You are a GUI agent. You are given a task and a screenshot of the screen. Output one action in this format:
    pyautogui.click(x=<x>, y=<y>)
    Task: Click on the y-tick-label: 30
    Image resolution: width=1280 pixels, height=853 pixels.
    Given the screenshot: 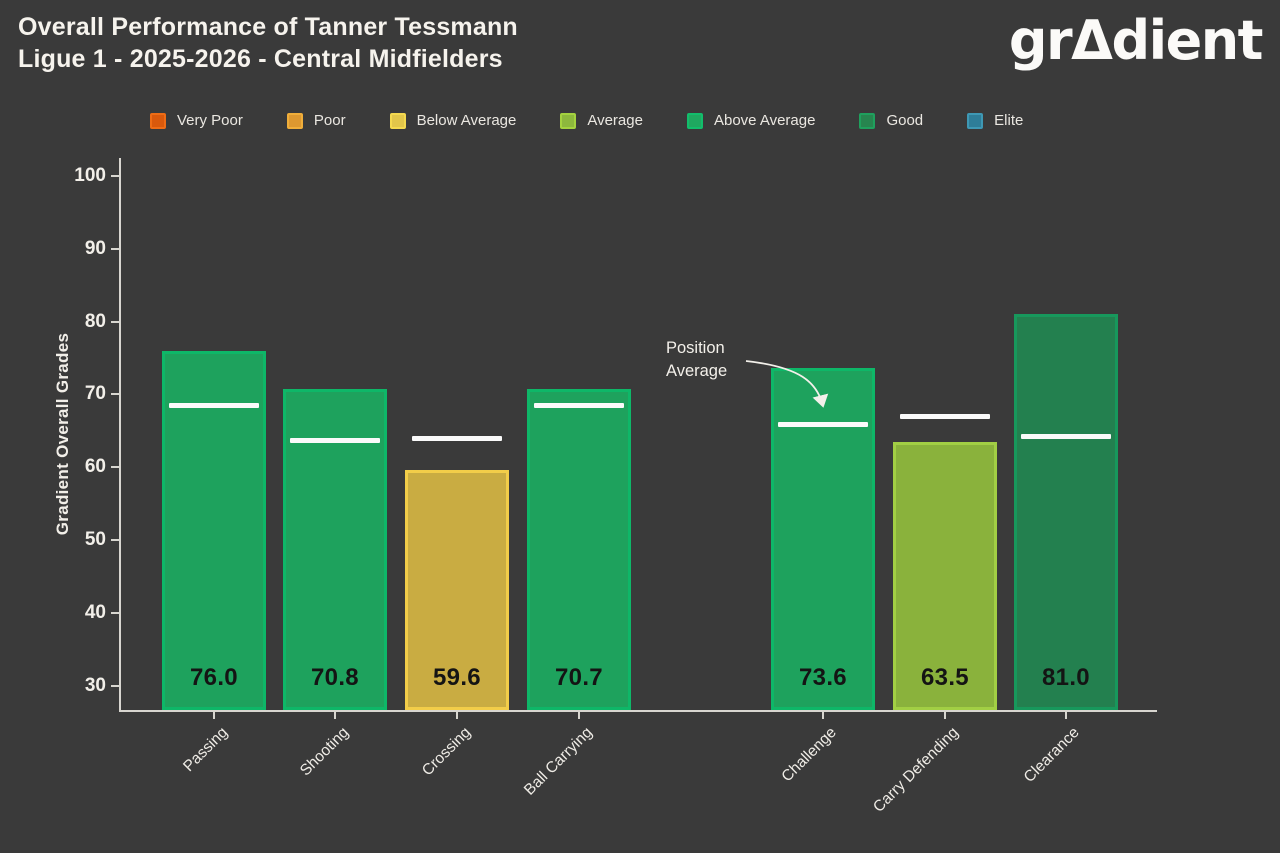 What is the action you would take?
    pyautogui.click(x=95, y=685)
    